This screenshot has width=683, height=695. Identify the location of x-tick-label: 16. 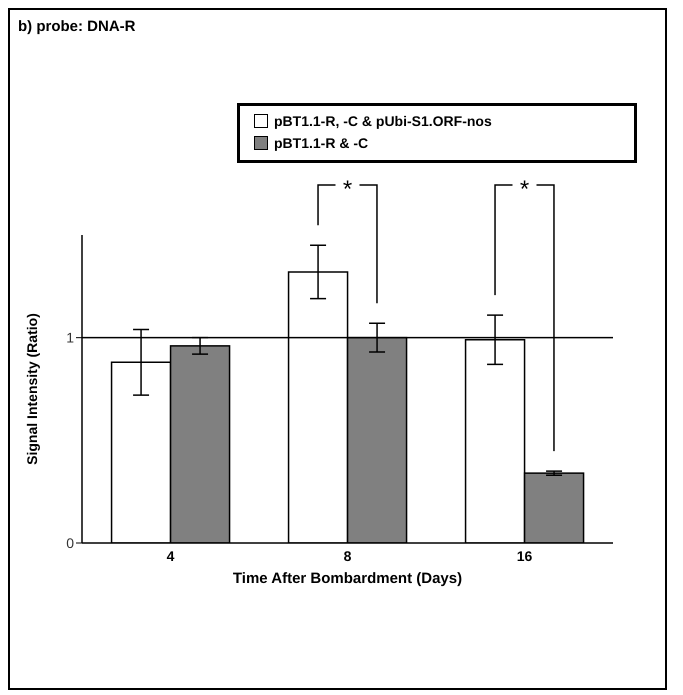
(524, 556).